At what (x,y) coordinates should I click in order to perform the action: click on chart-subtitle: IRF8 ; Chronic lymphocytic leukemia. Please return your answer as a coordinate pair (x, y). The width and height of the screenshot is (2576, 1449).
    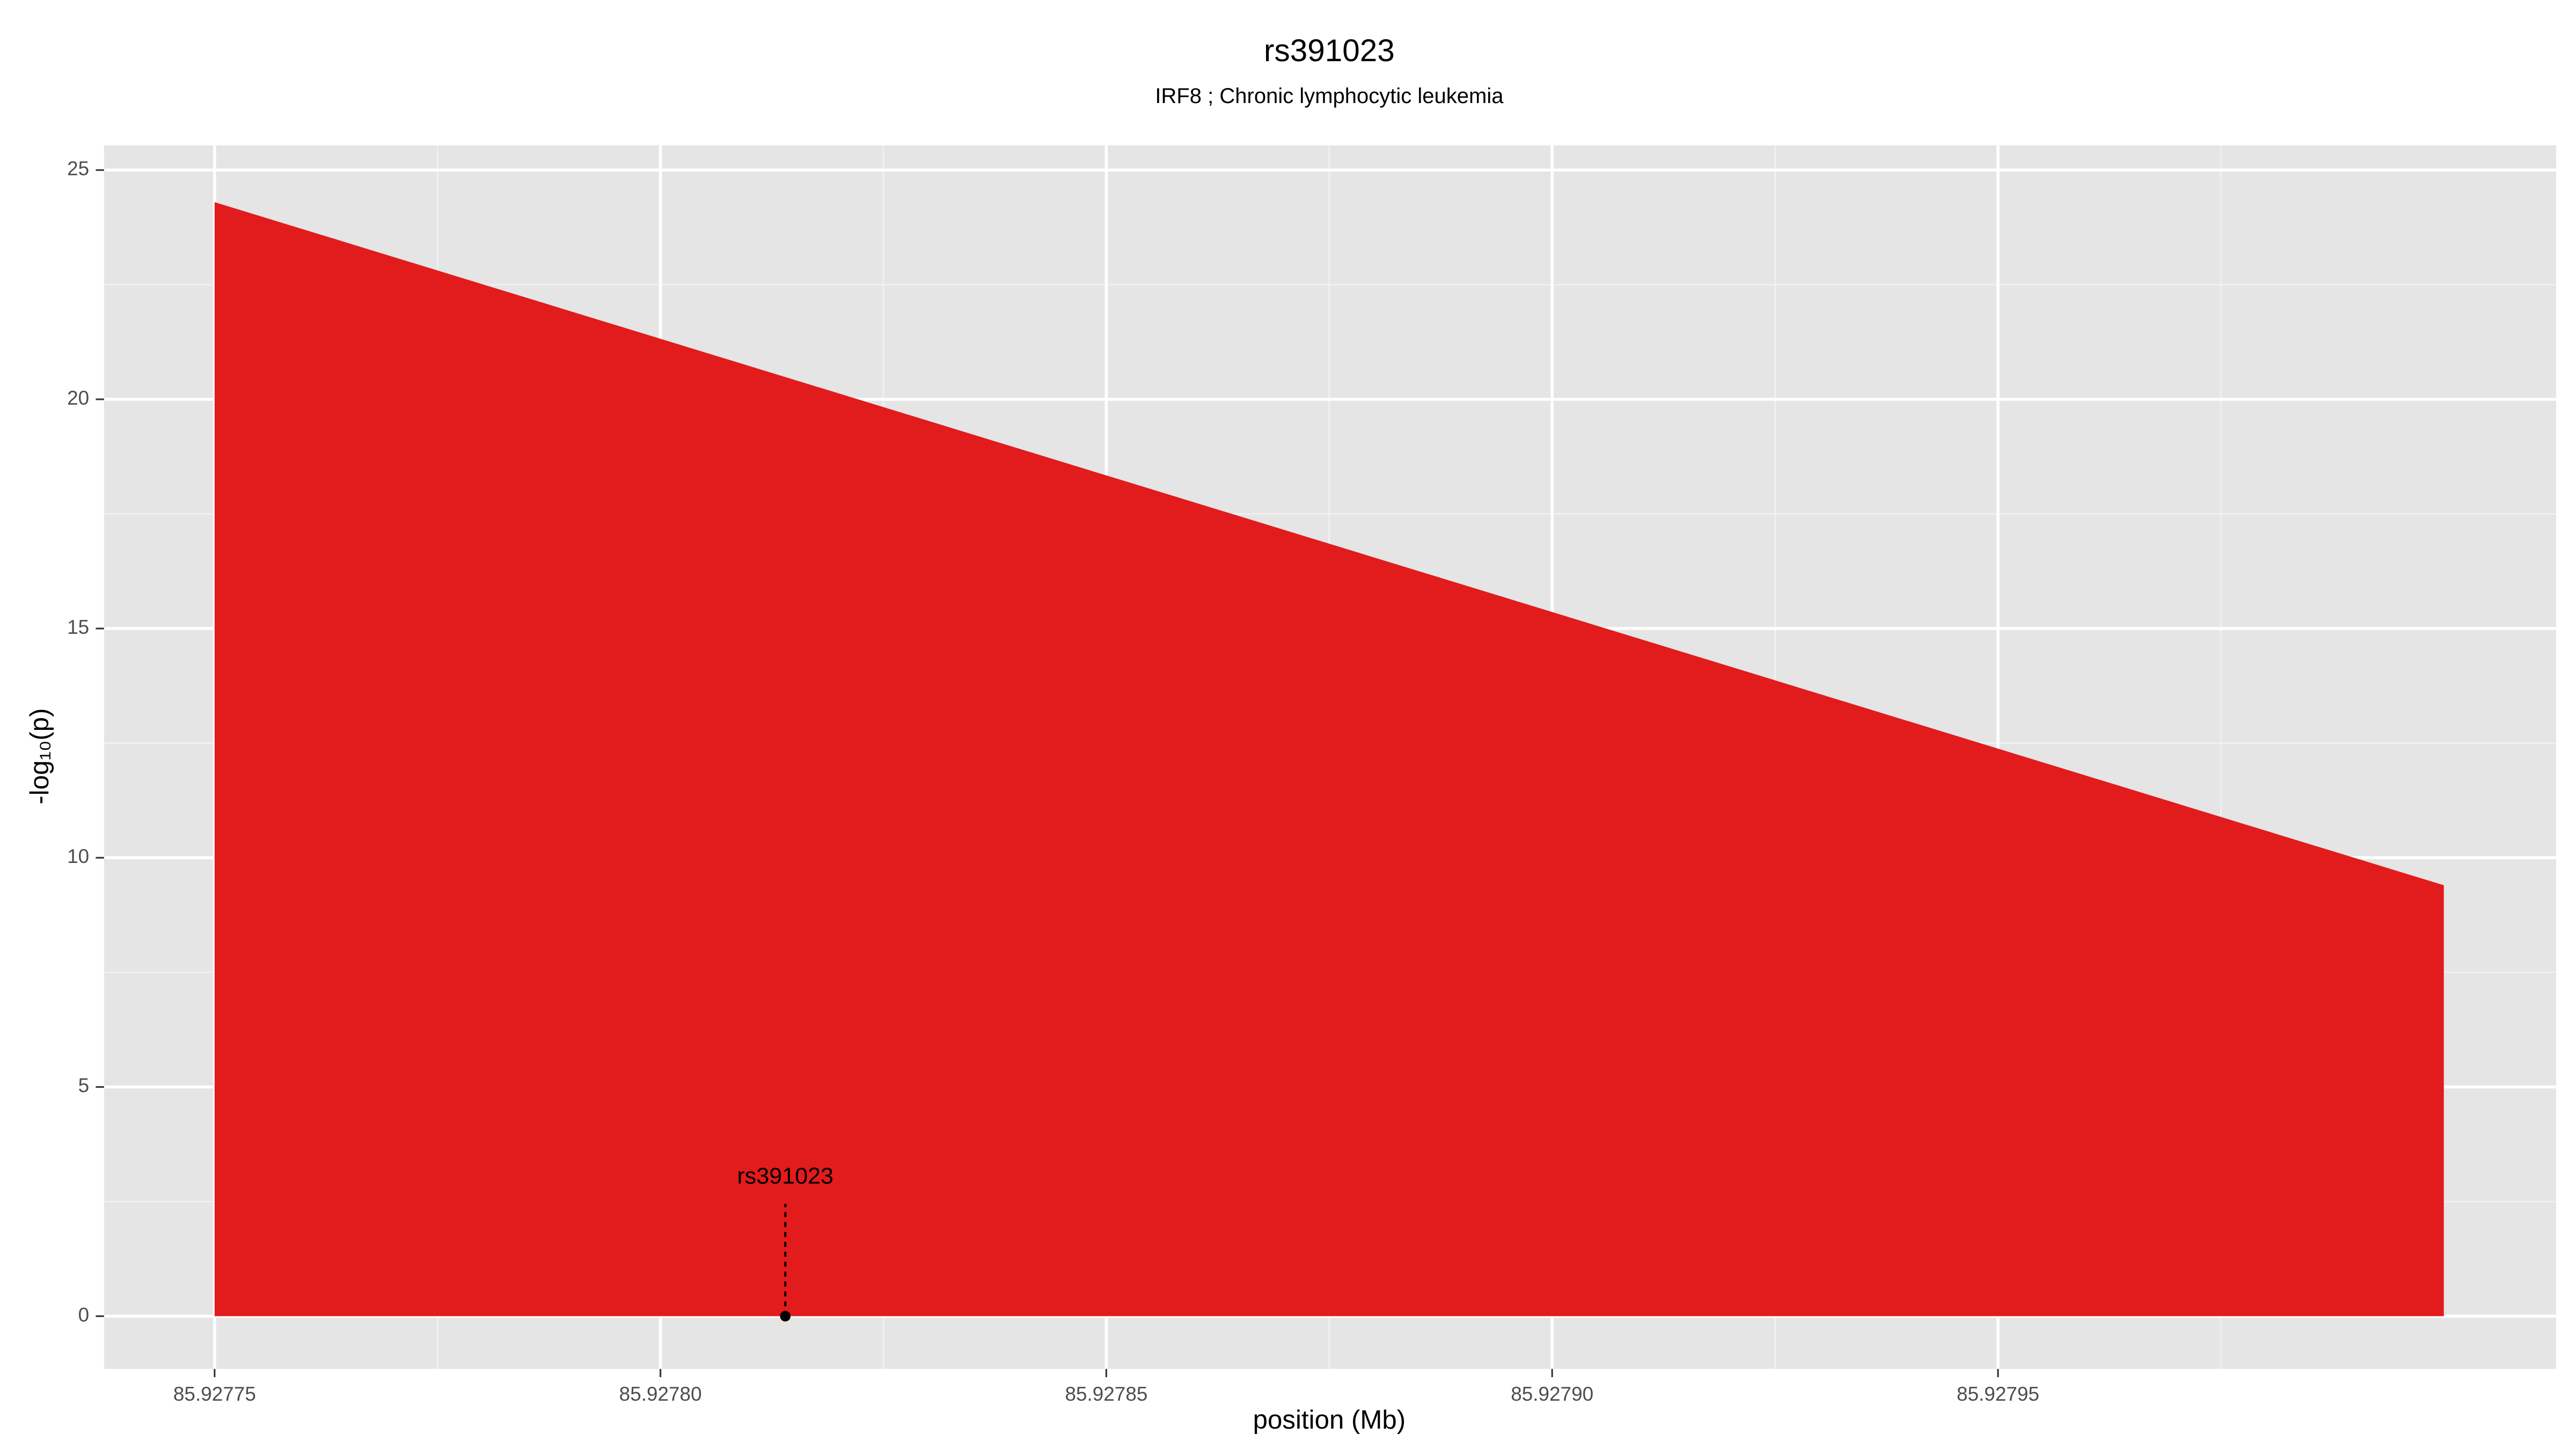
    Looking at the image, I should click on (1329, 96).